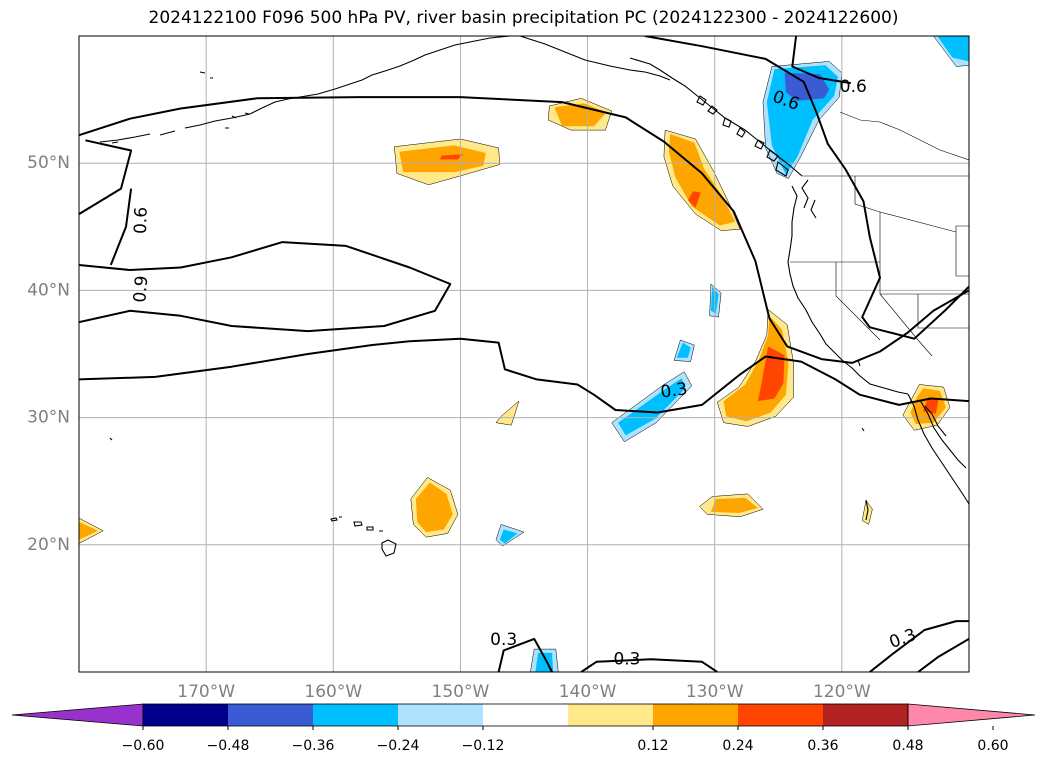  Describe the element at coordinates (48, 290) in the screenshot. I see `lat-tick-label: 40°N` at that location.